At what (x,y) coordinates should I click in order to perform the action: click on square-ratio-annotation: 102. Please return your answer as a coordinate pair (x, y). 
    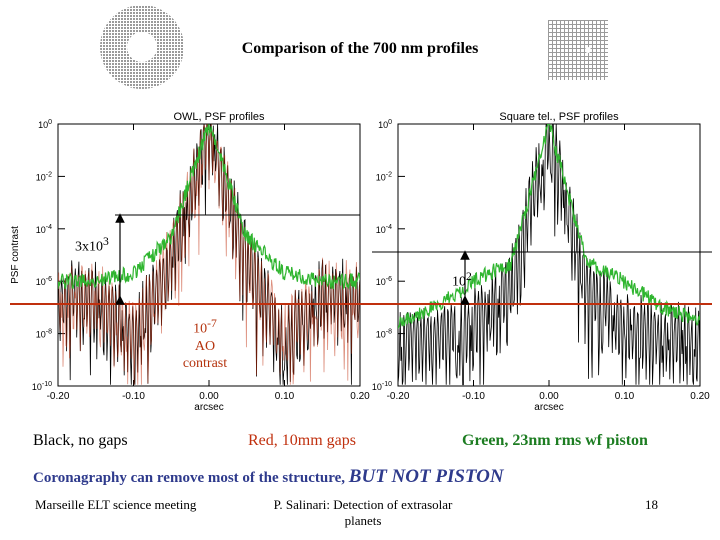
    Looking at the image, I should click on (462, 280).